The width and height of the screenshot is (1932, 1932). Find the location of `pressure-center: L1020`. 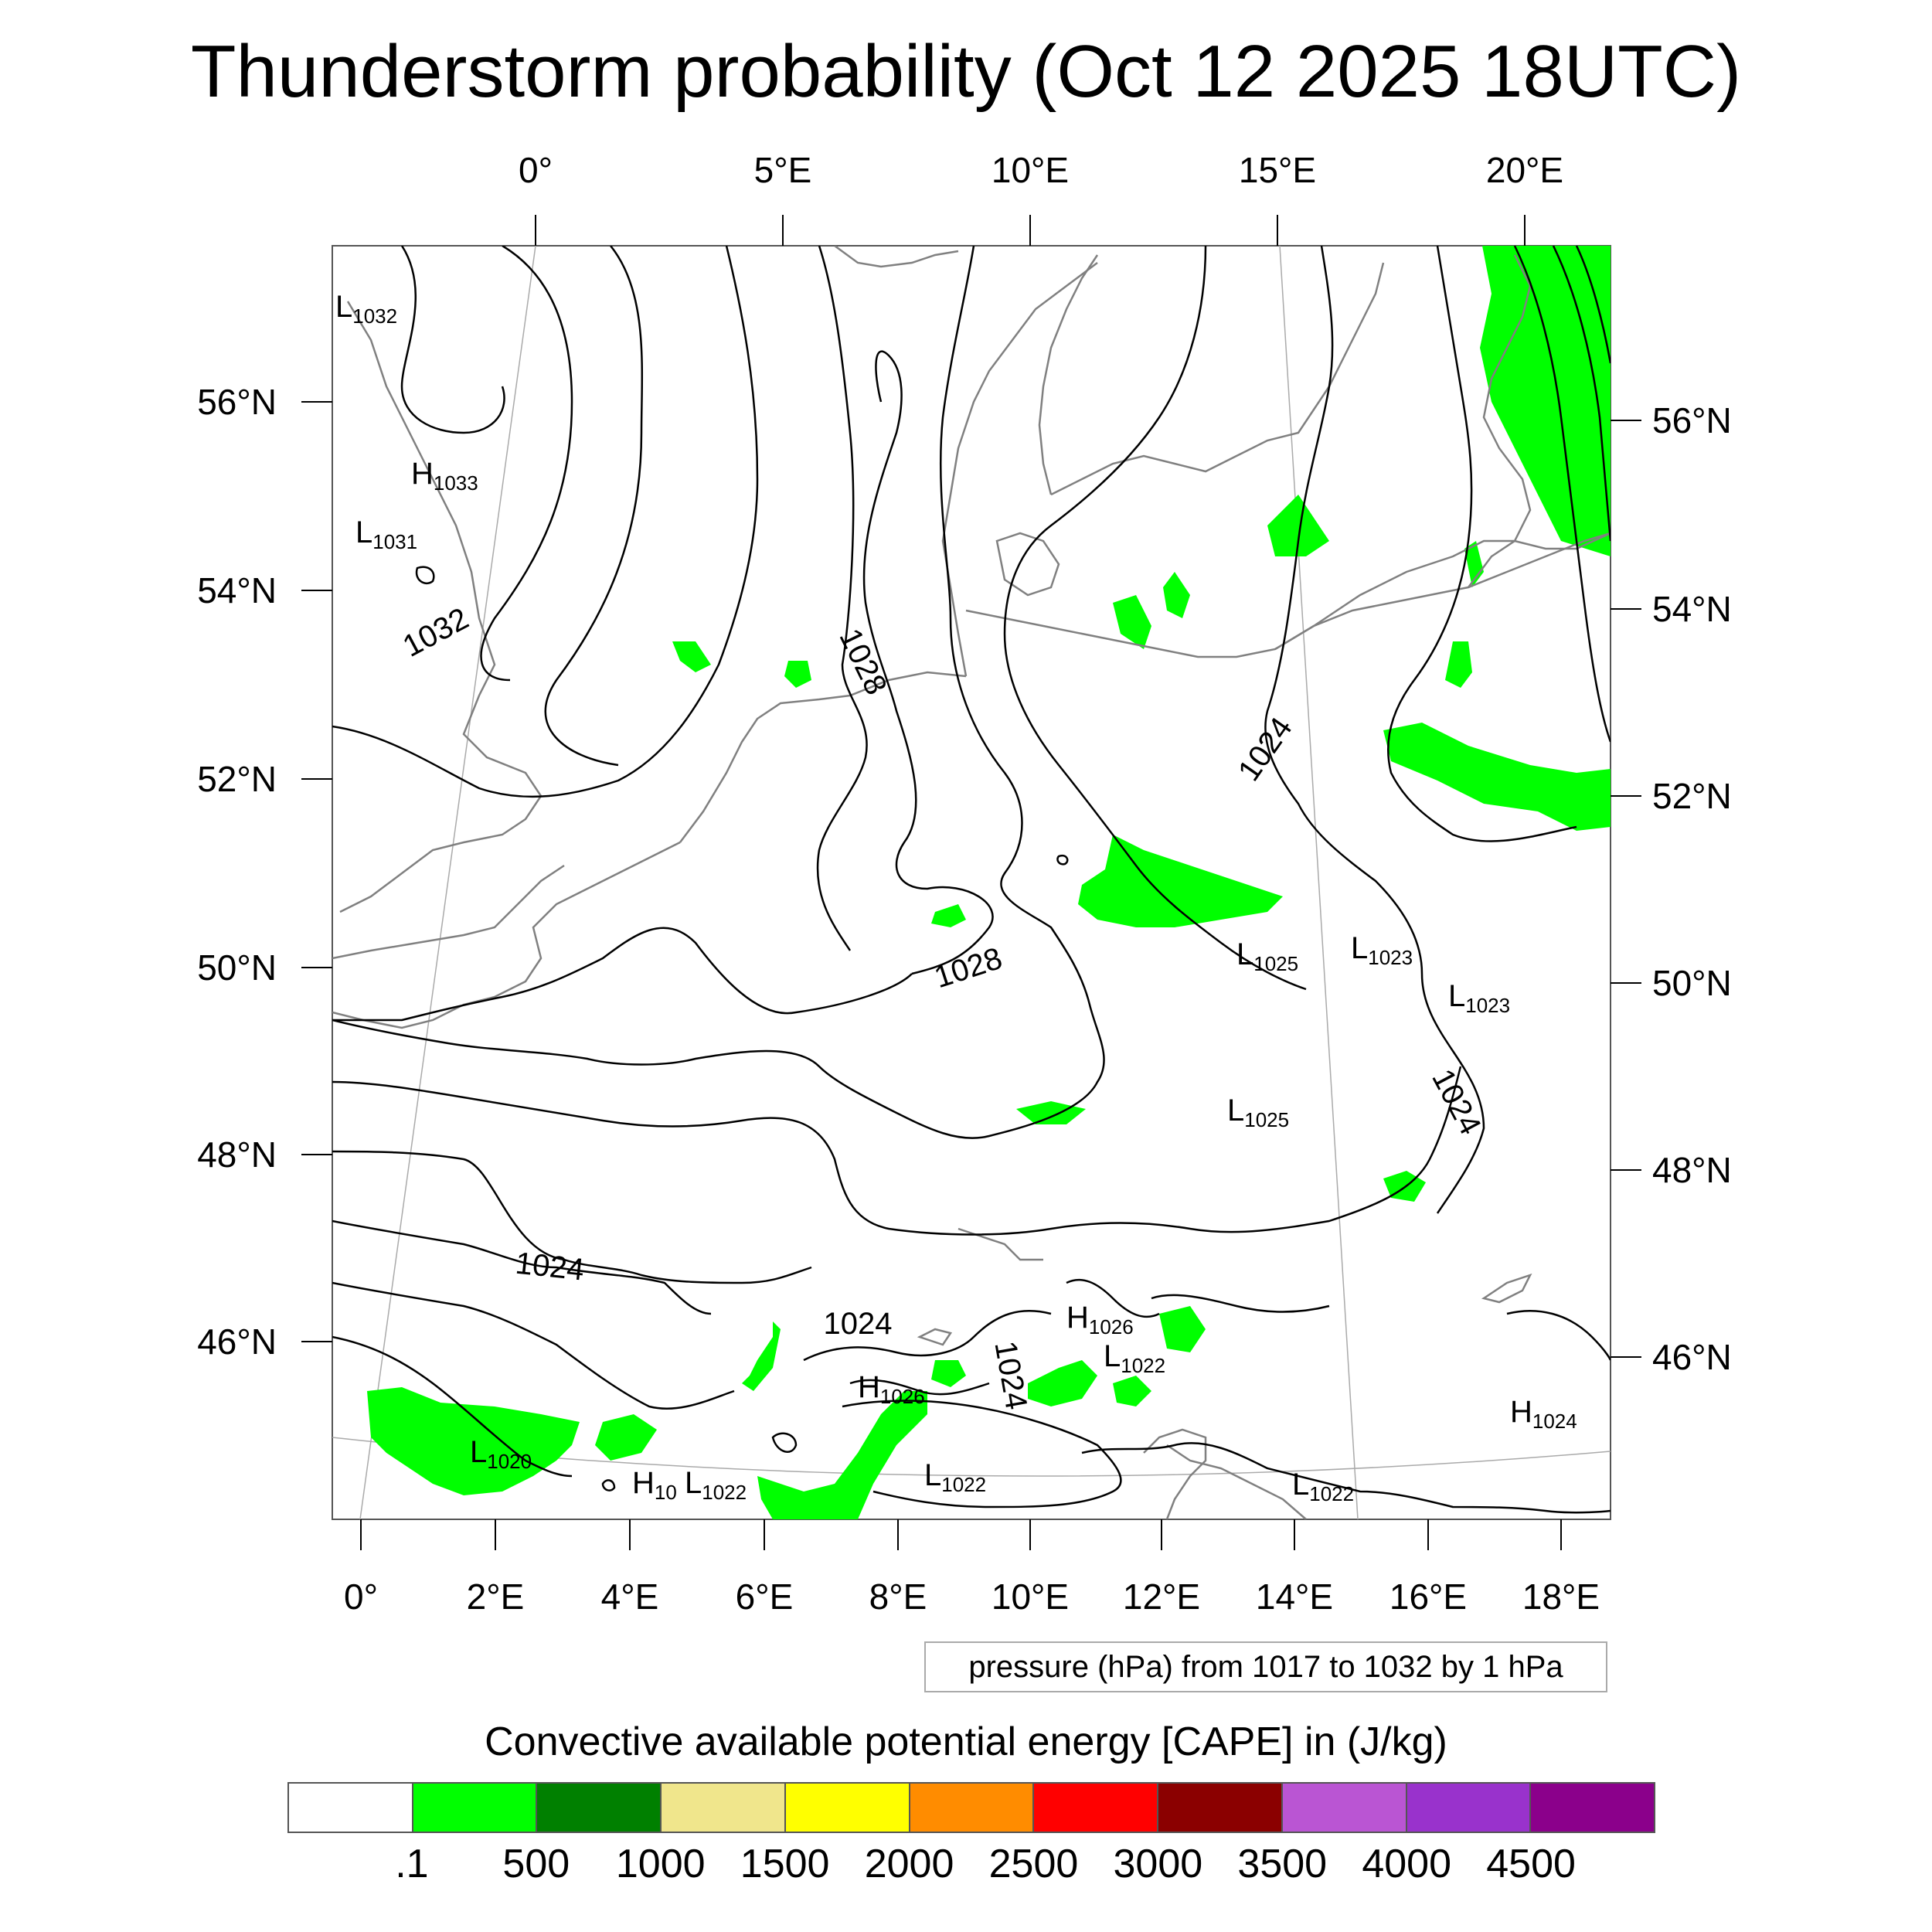

pressure-center: L1020 is located at coordinates (501, 1454).